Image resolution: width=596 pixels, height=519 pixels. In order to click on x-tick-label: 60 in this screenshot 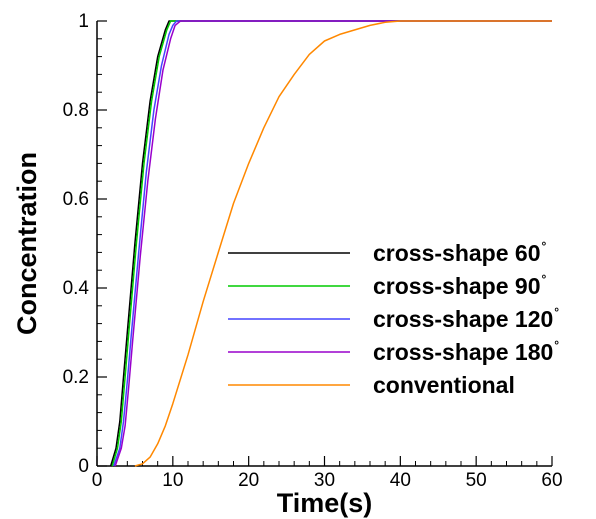, I will do `click(551, 480)`.